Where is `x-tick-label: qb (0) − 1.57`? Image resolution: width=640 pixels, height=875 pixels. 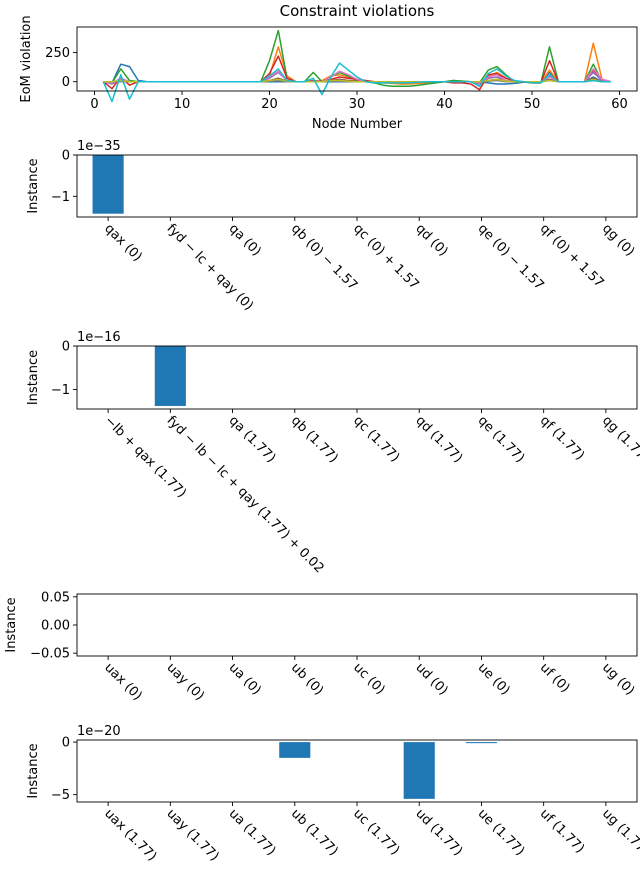 x-tick-label: qb (0) − 1.57 is located at coordinates (324, 257).